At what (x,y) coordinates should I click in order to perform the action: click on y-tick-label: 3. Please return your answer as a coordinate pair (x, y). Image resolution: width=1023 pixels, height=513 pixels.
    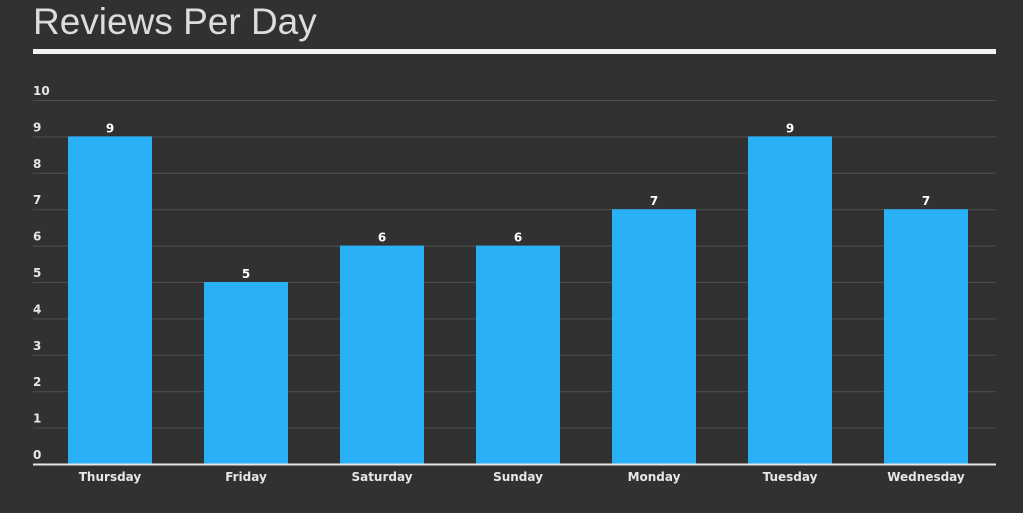
    Looking at the image, I should click on (37, 346).